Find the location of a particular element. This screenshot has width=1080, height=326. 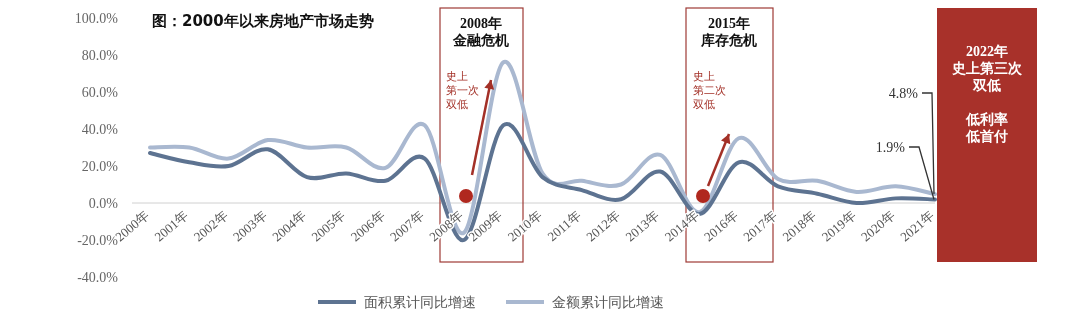

x-tick-label: 2002年 is located at coordinates (210, 226).